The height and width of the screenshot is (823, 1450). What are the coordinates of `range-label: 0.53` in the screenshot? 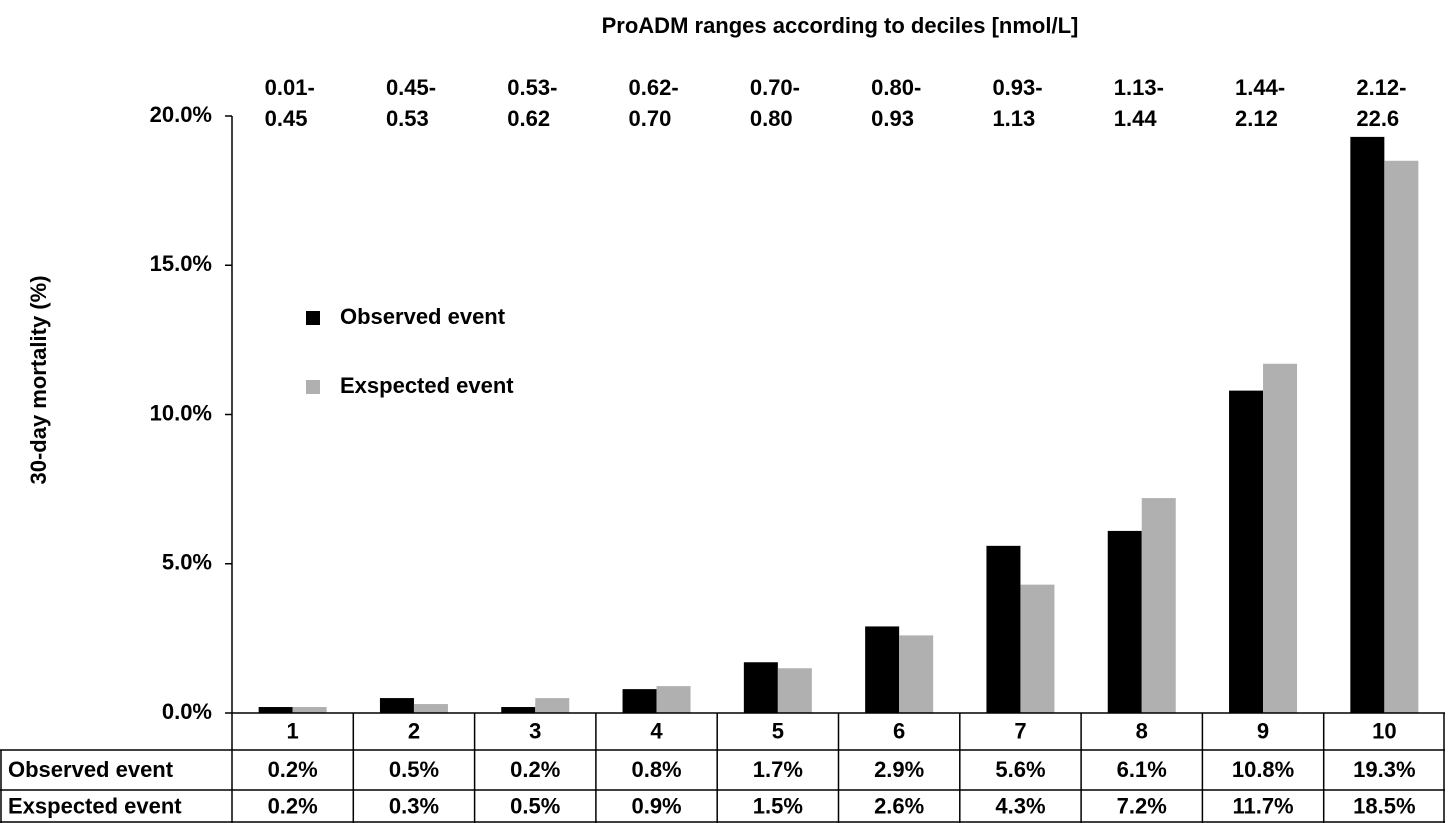 It's located at (407, 118).